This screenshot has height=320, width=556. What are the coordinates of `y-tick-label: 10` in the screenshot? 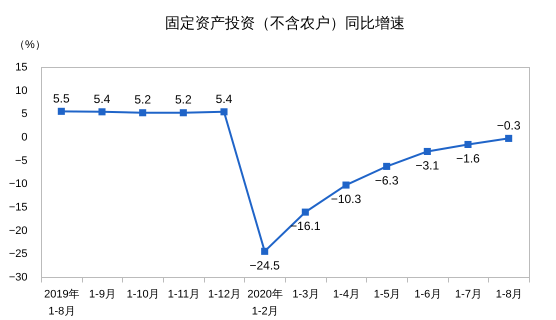 It's located at (21, 90).